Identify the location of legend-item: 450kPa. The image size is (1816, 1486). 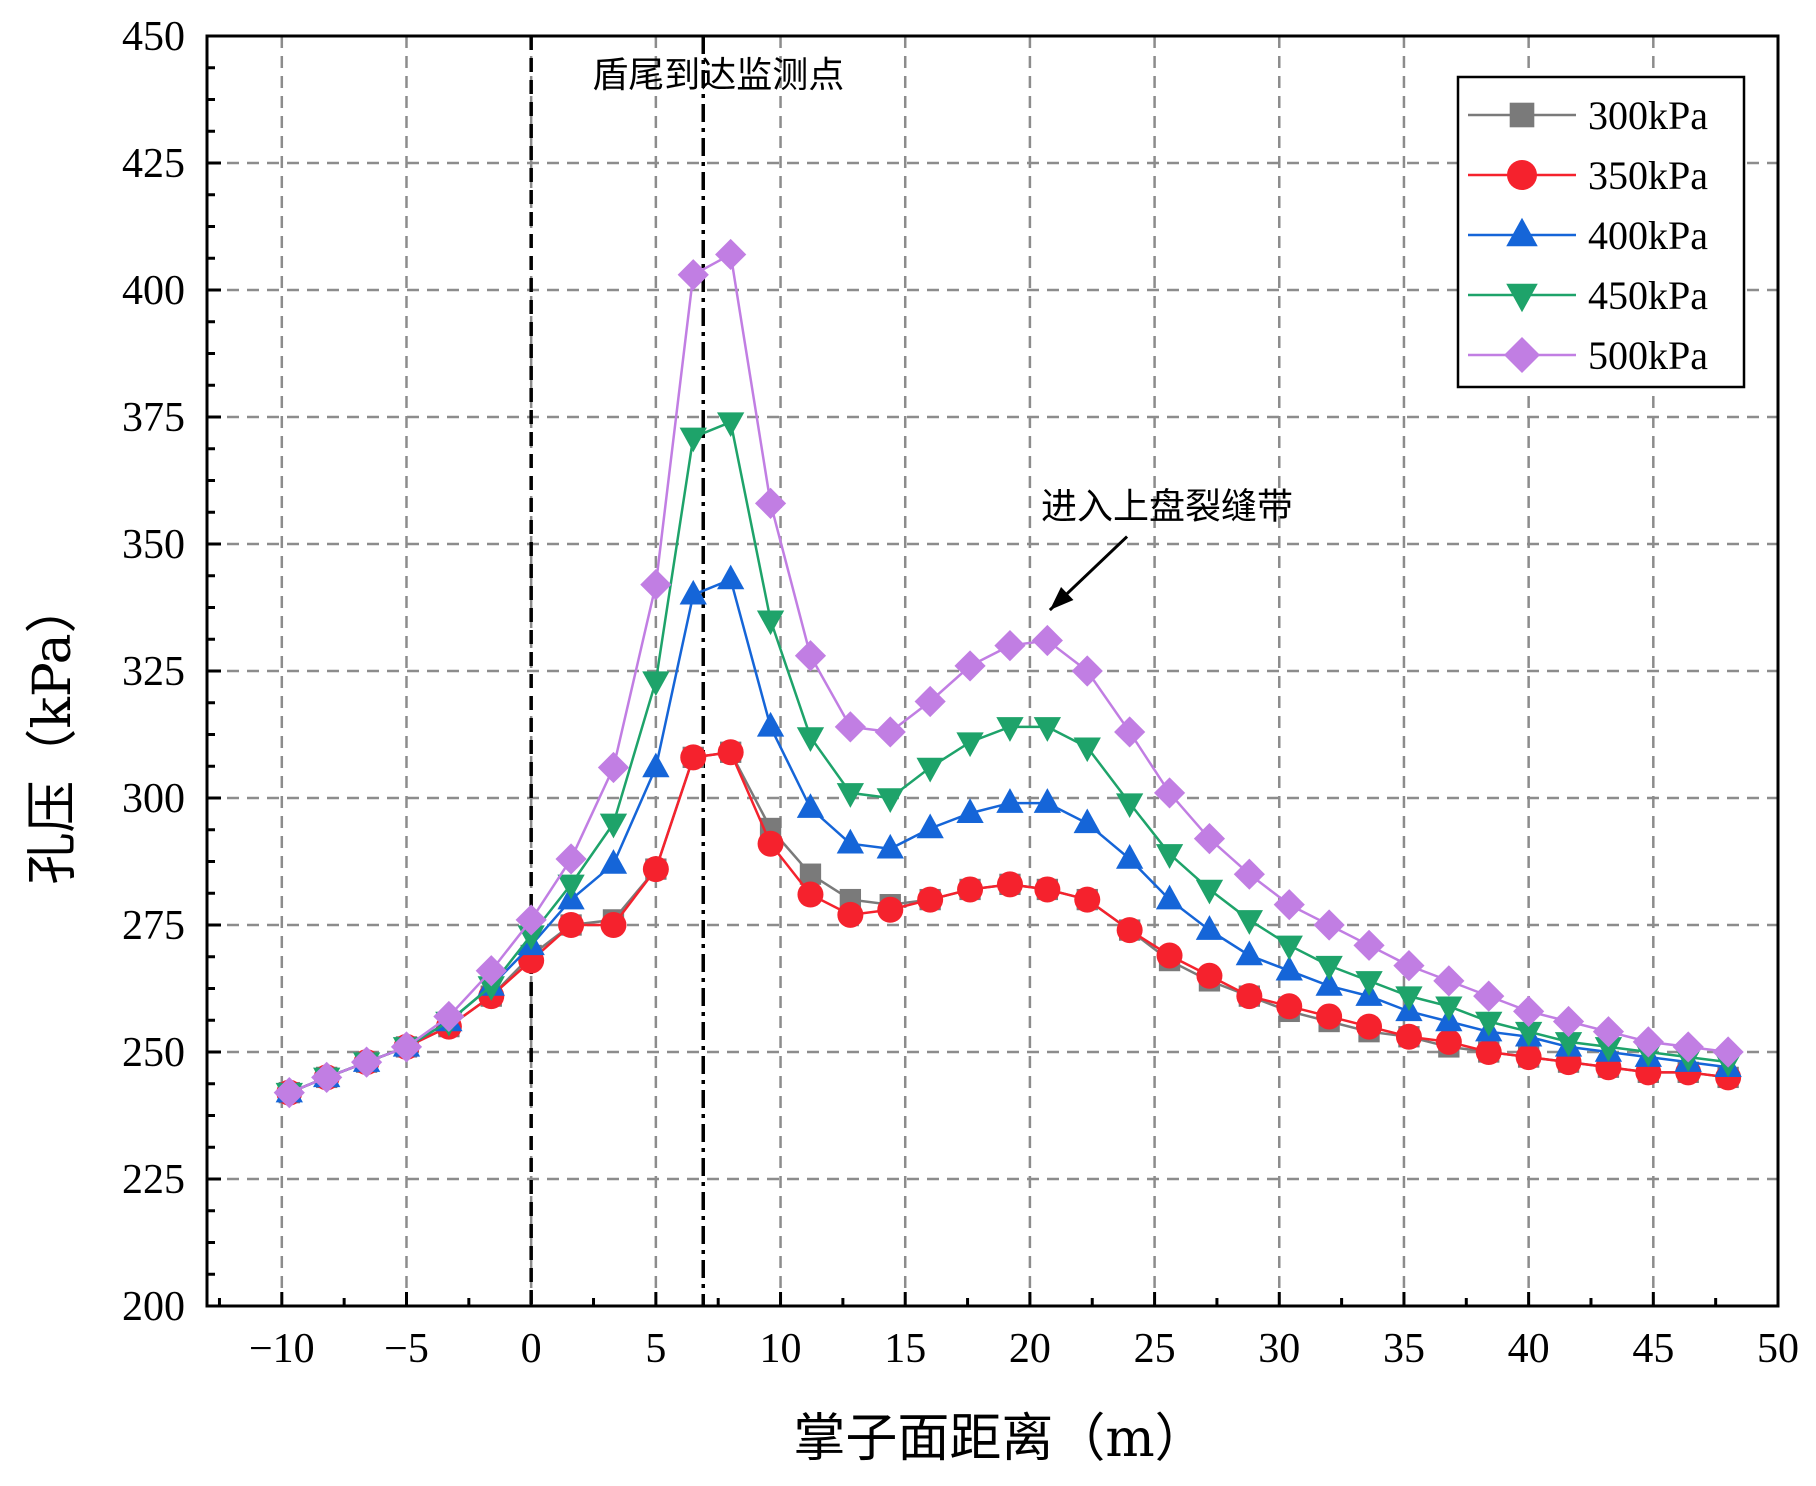
(1588, 295).